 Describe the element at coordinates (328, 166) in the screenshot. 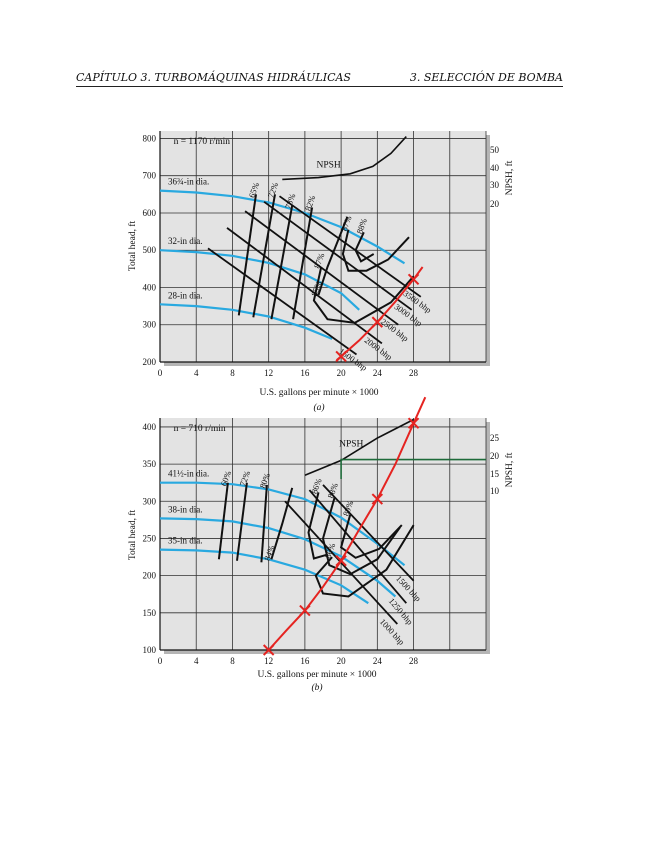

I see `chart-1-npsh-label: NPSH` at that location.